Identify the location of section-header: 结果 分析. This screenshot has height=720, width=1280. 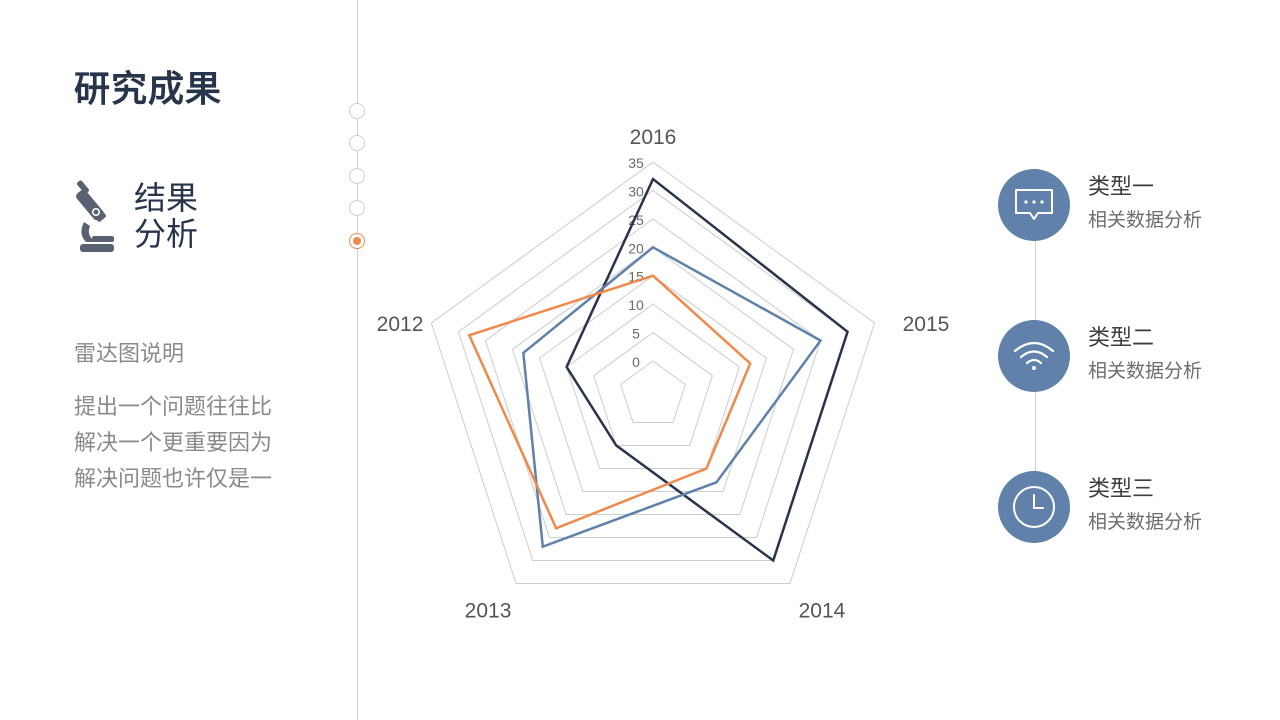
(139, 216).